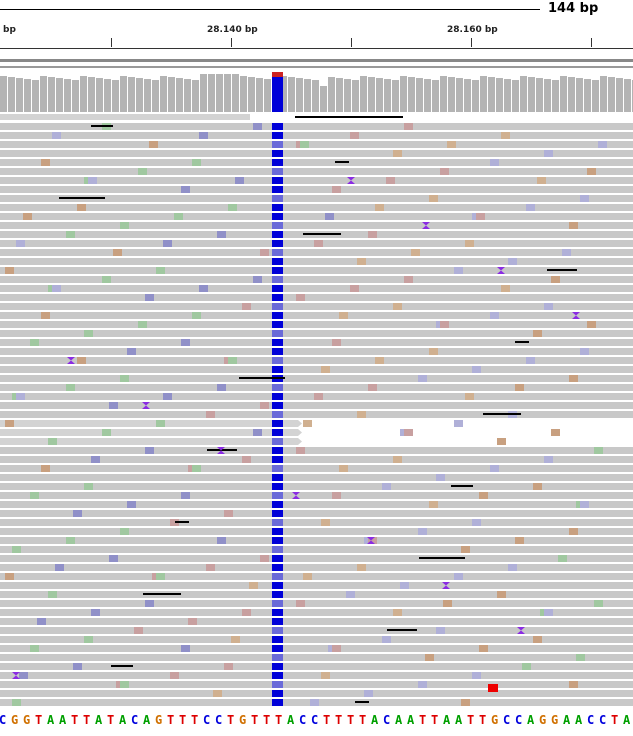  What do you see at coordinates (591, 42) in the screenshot?
I see `ruler-tick` at bounding box center [591, 42].